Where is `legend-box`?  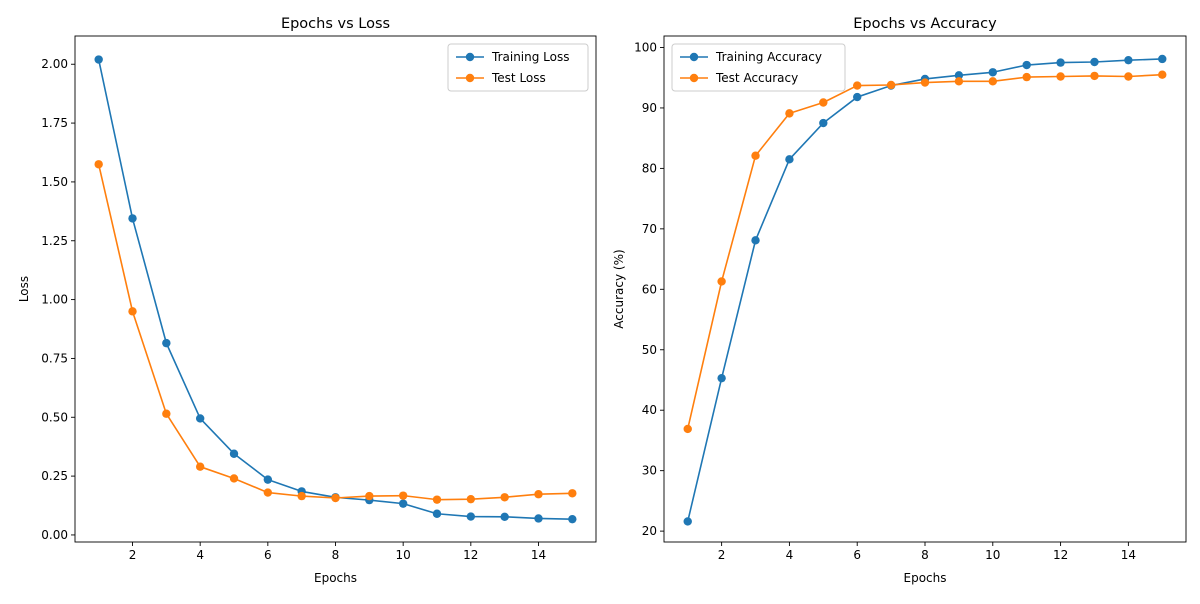
legend-box is located at coordinates (758, 67).